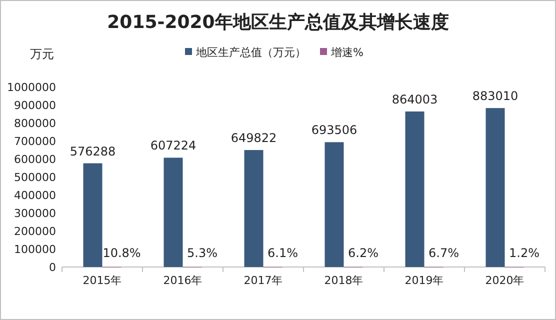 This screenshot has width=556, height=320. I want to click on data-label: 693506, so click(334, 130).